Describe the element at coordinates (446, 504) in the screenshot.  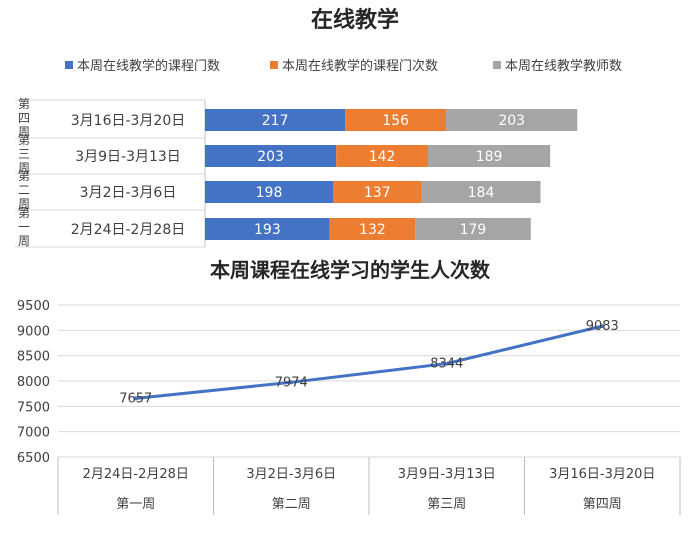
I see `line-x-group-label: 第三周` at that location.